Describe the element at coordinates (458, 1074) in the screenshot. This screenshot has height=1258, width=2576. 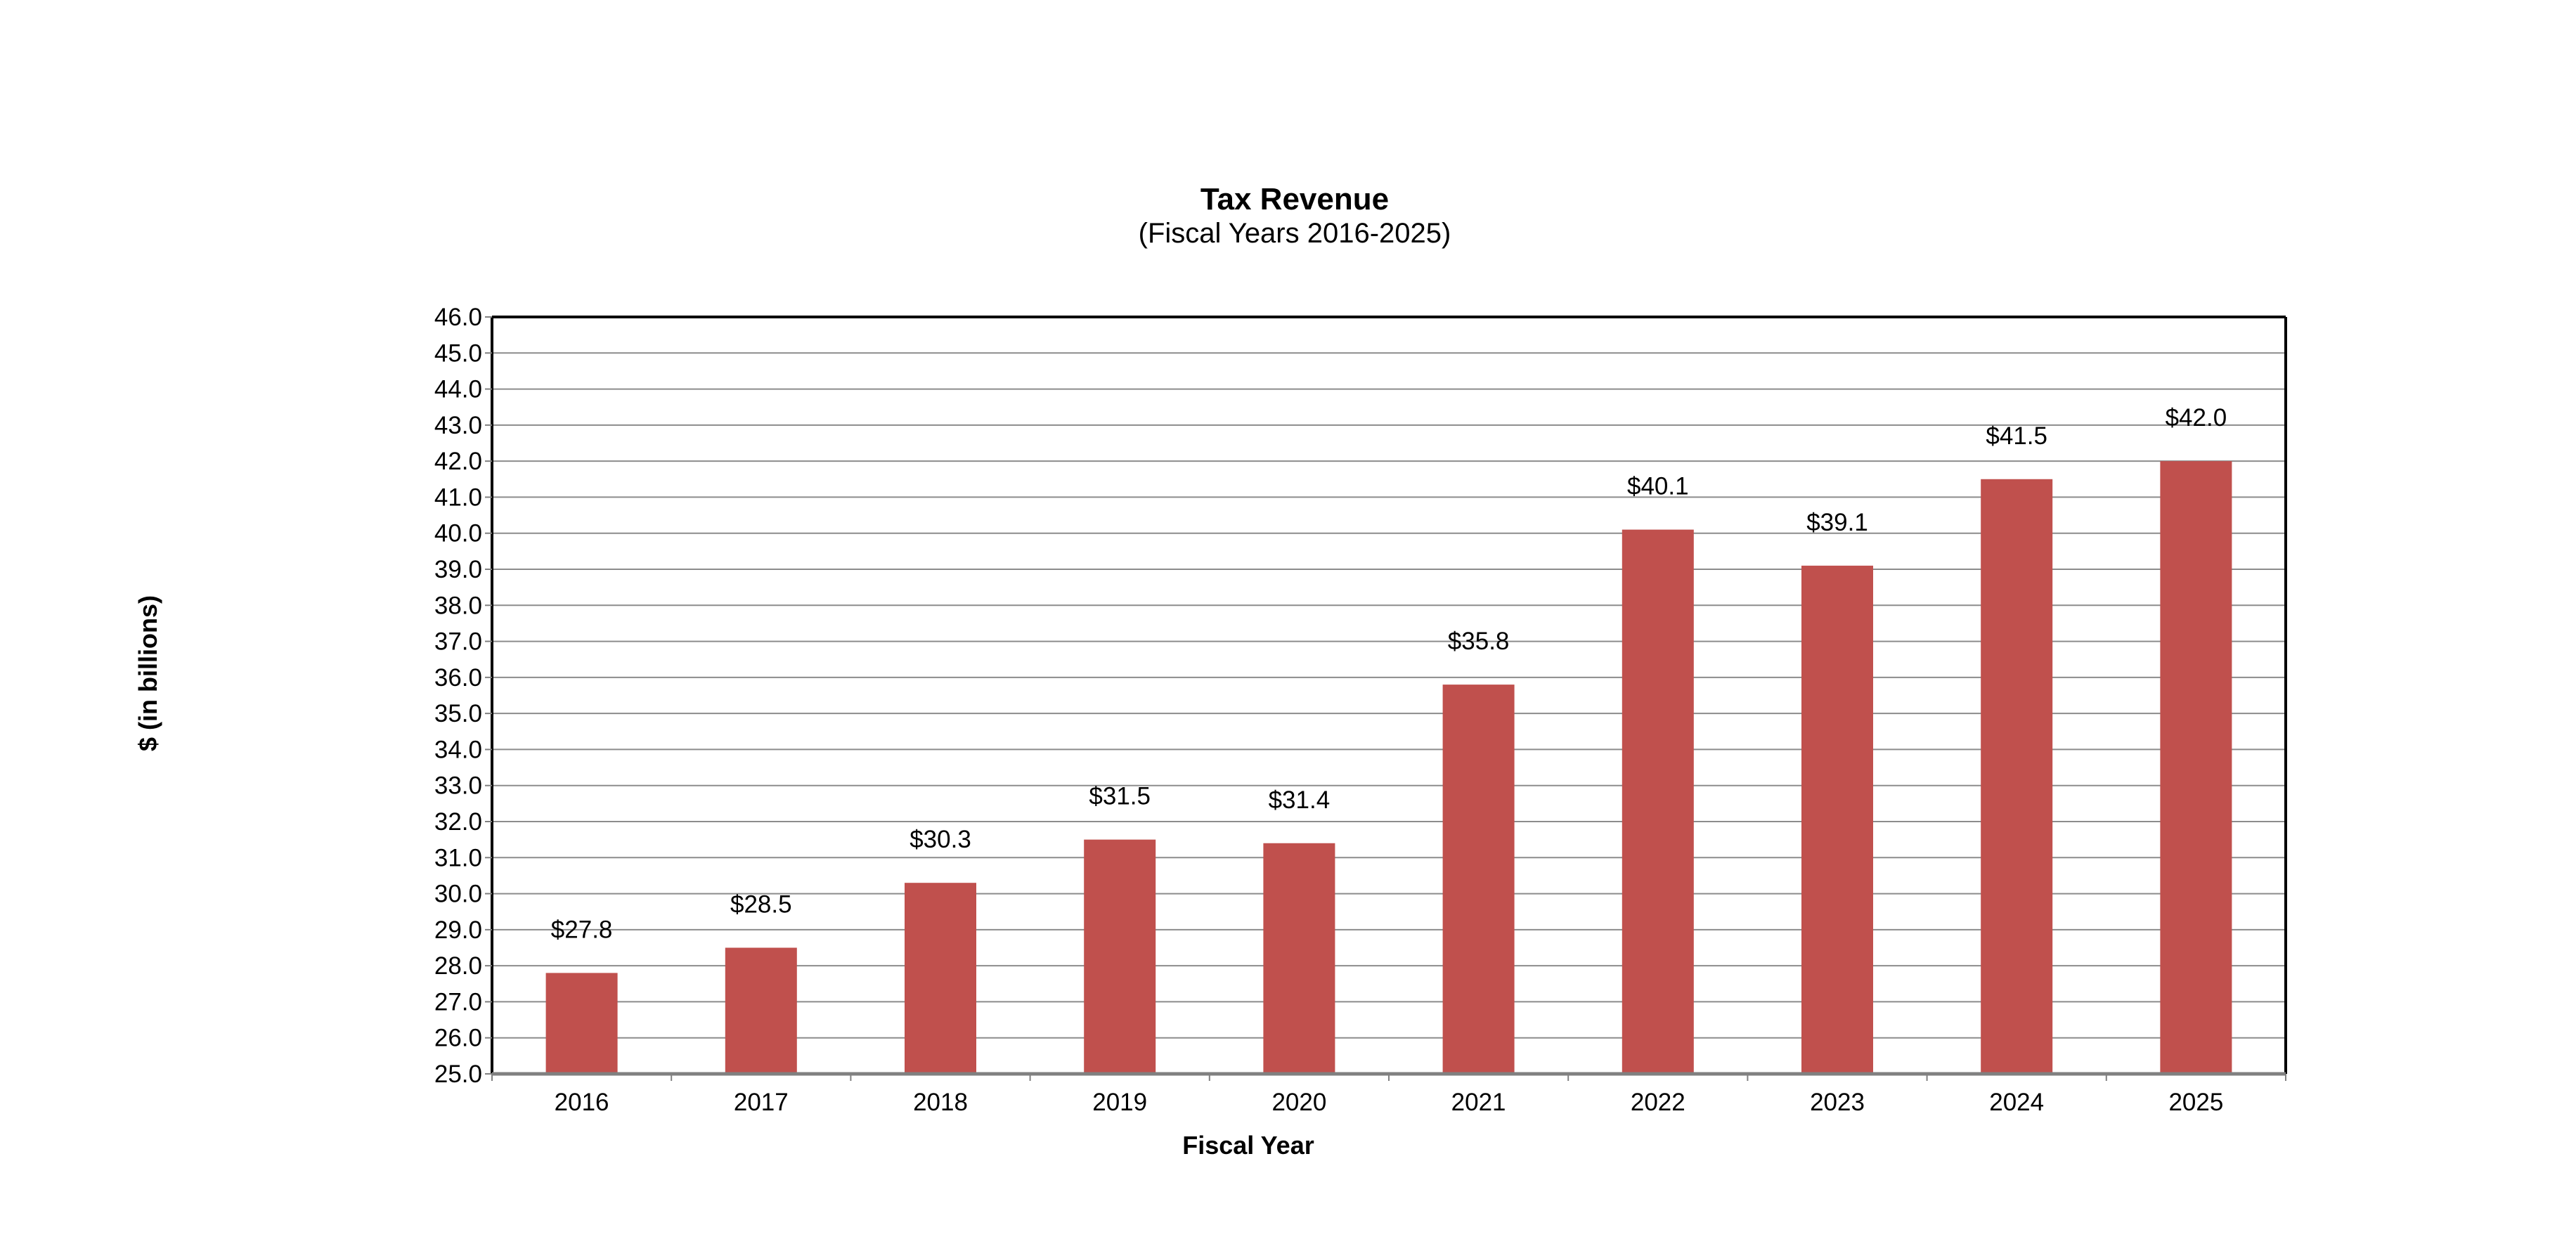
I see `y-tick-label: 25.0` at that location.